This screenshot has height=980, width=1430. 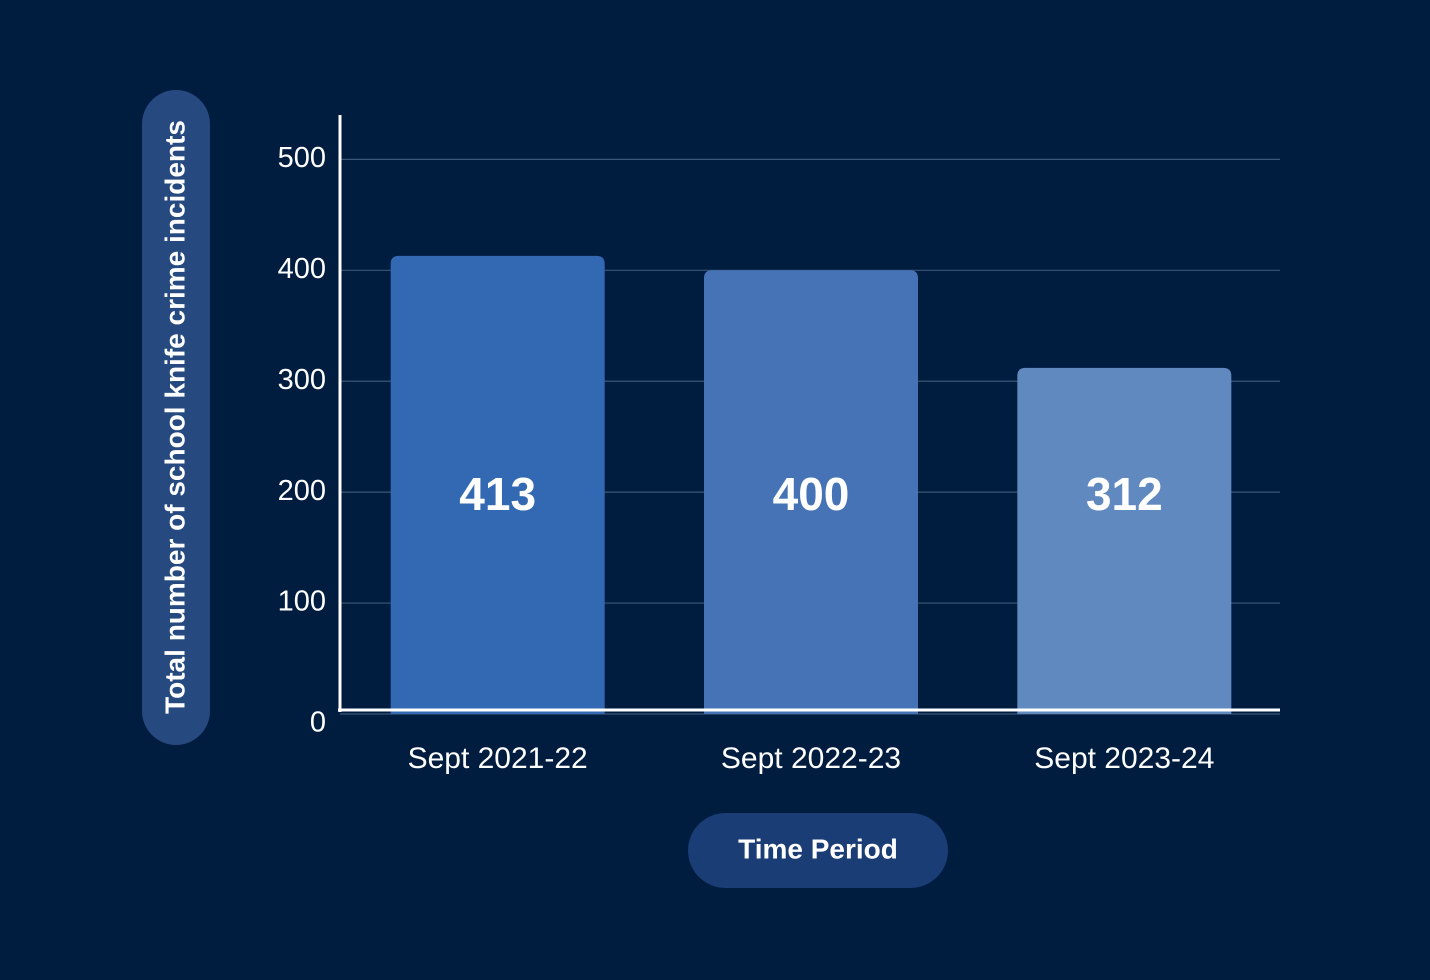 What do you see at coordinates (302, 491) in the screenshot?
I see `y-tick-label: 200` at bounding box center [302, 491].